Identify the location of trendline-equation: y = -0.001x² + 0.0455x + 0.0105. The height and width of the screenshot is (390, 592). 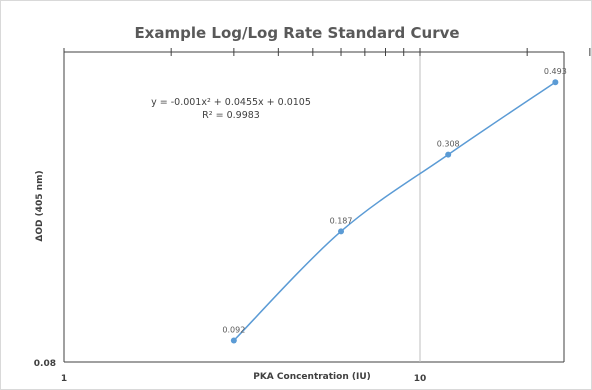
(231, 102).